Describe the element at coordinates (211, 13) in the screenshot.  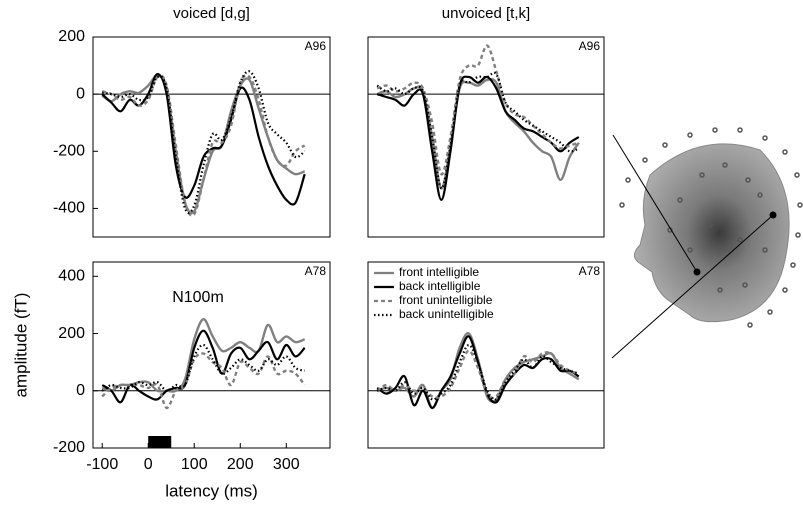
I see `panel-title: voiced [d,g]` at that location.